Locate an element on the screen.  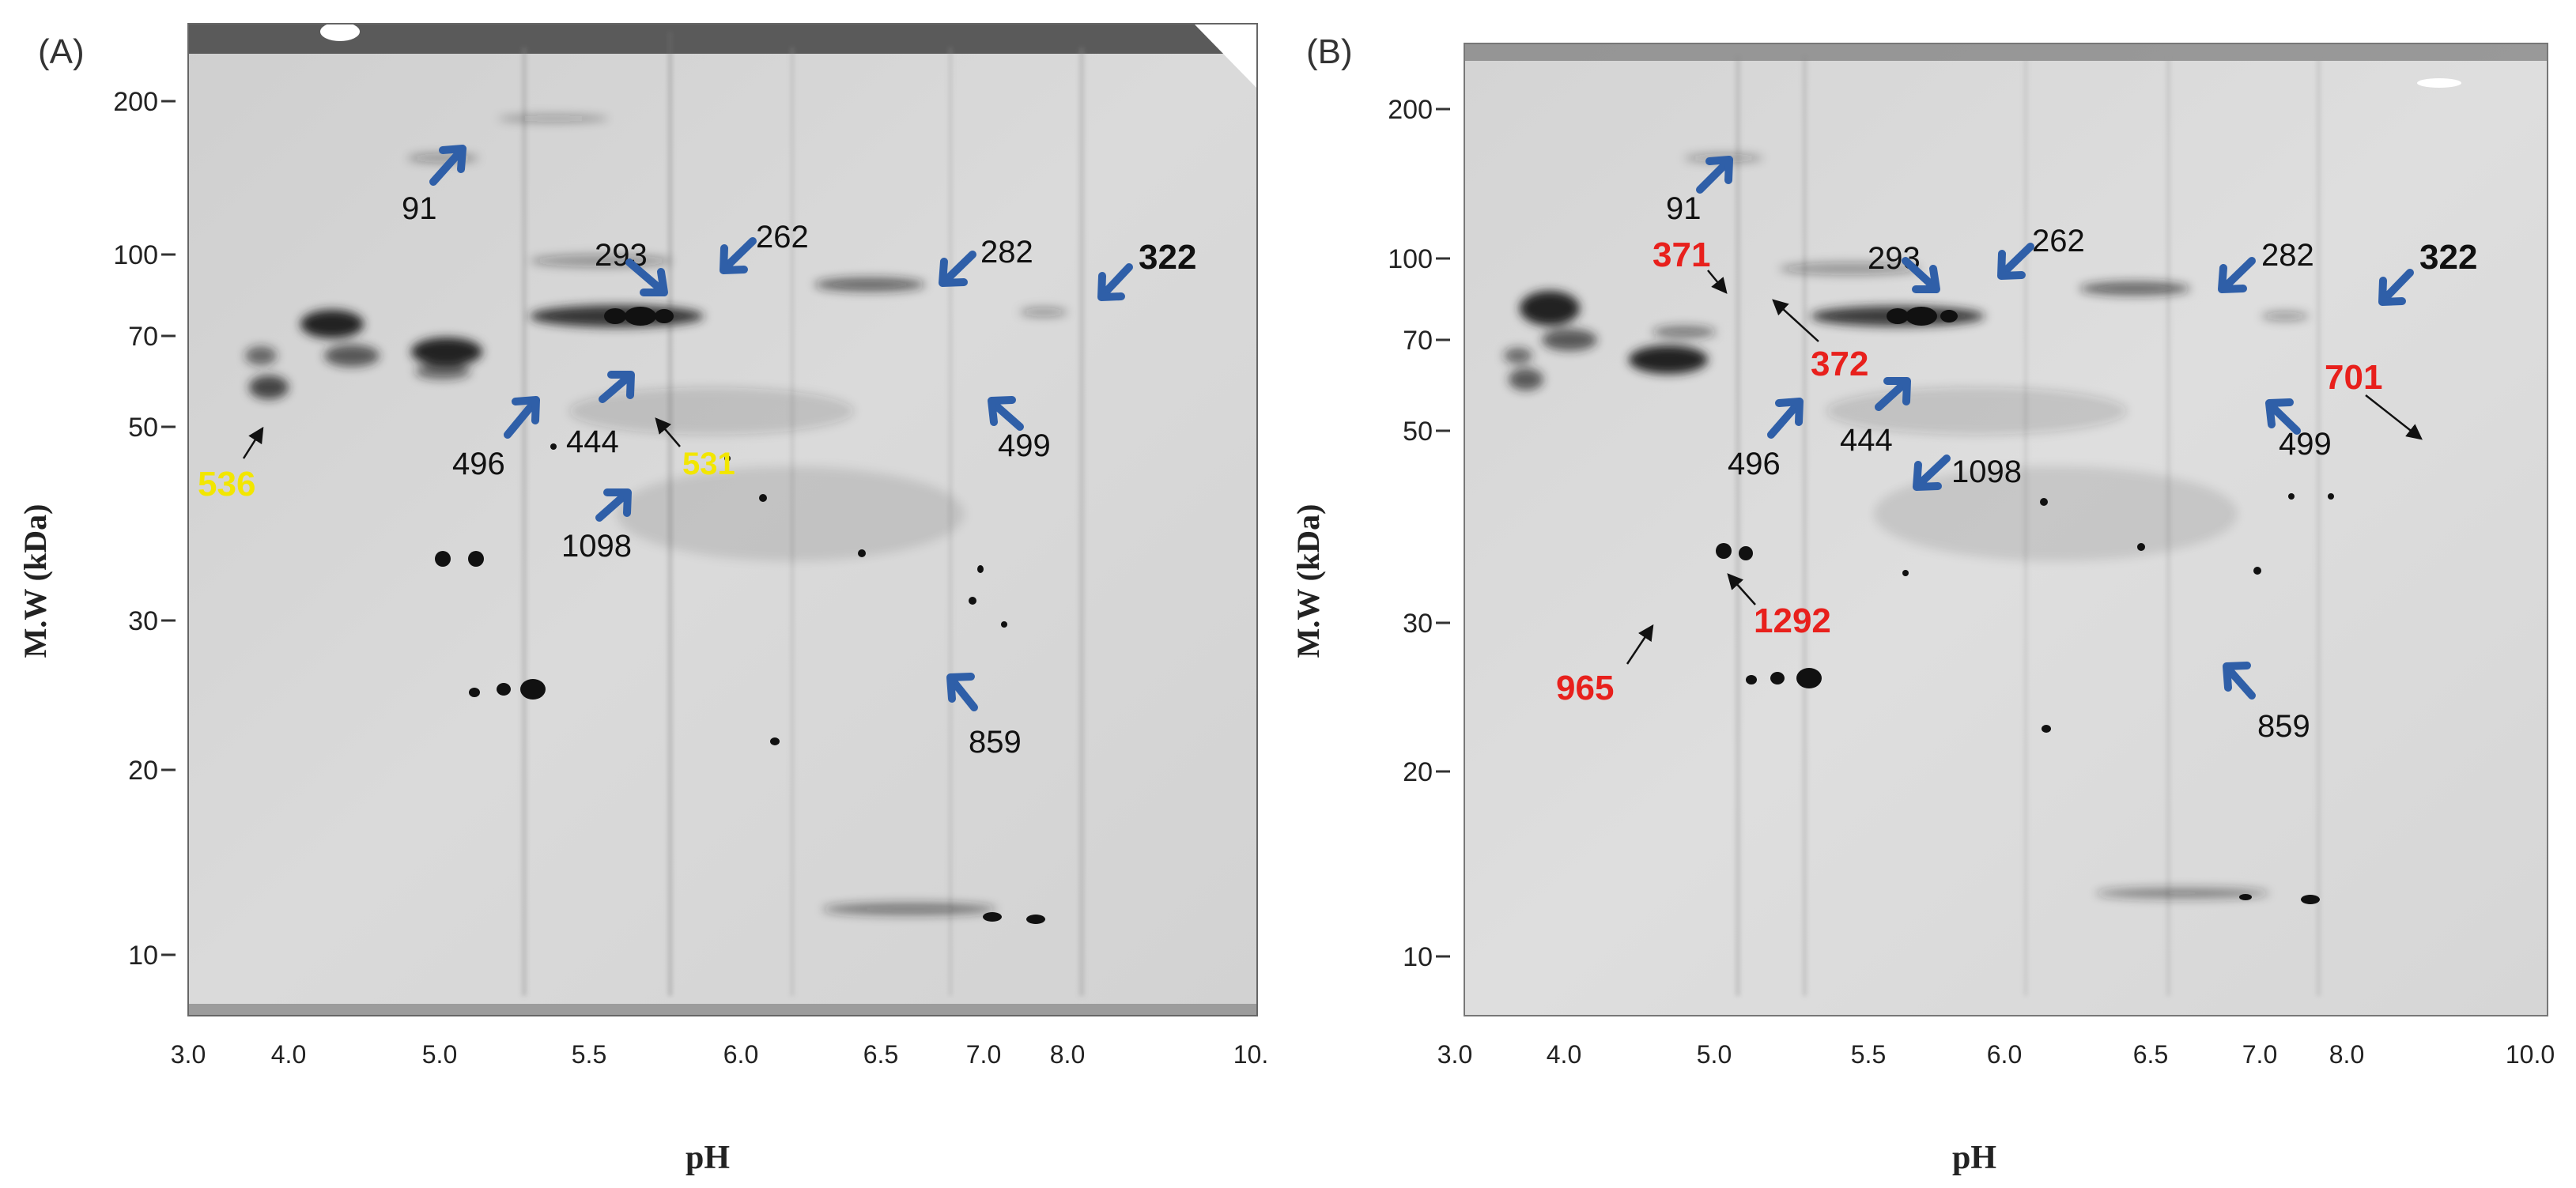
spot-label: 1292 is located at coordinates (1792, 621).